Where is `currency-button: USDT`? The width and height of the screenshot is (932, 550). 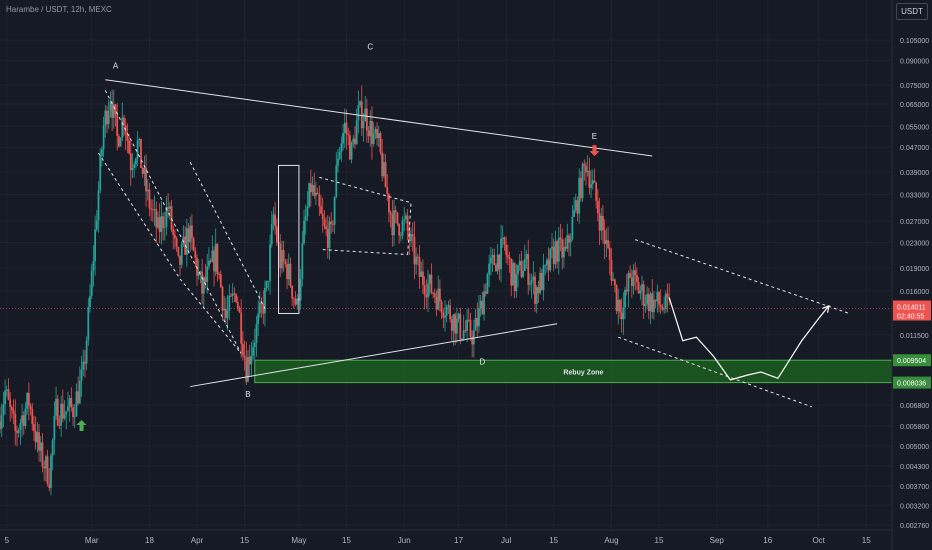
currency-button: USDT is located at coordinates (912, 11).